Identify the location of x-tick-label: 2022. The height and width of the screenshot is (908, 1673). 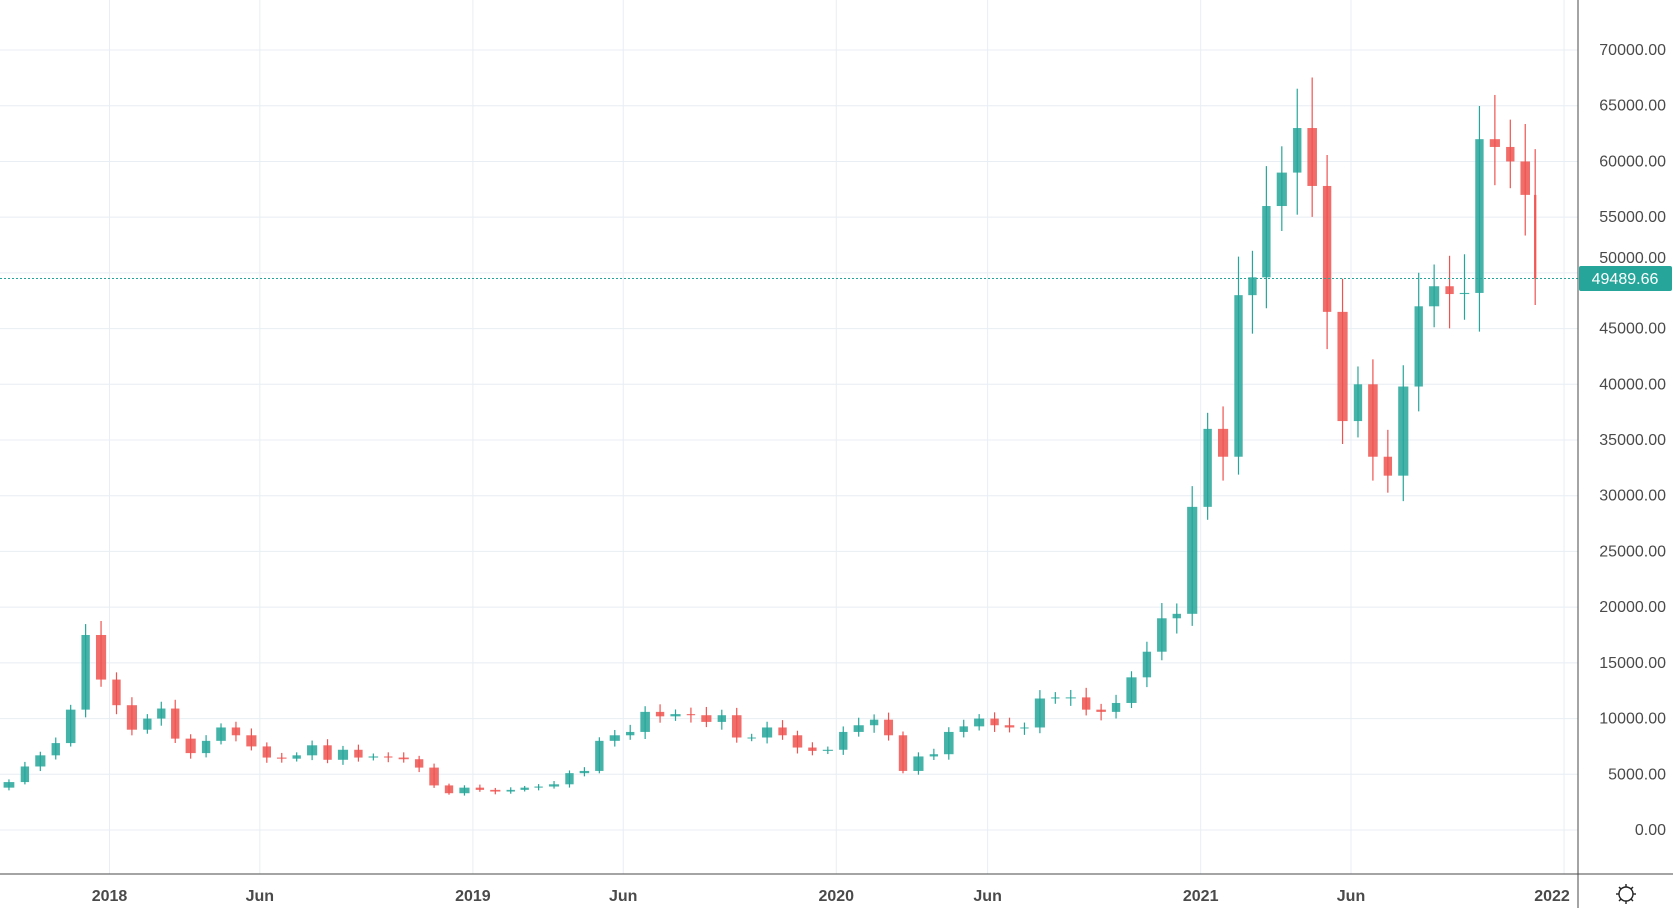
(1552, 896).